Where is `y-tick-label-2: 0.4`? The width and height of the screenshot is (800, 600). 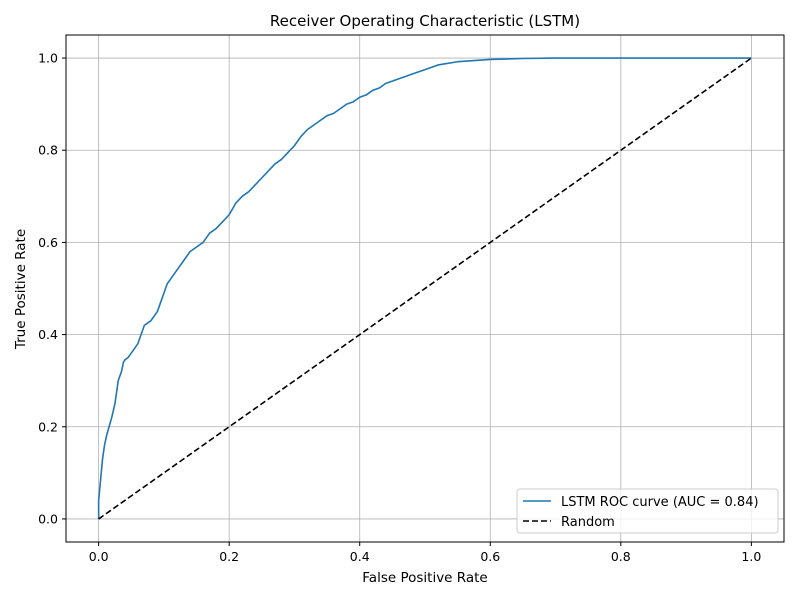 y-tick-label-2: 0.4 is located at coordinates (48, 334).